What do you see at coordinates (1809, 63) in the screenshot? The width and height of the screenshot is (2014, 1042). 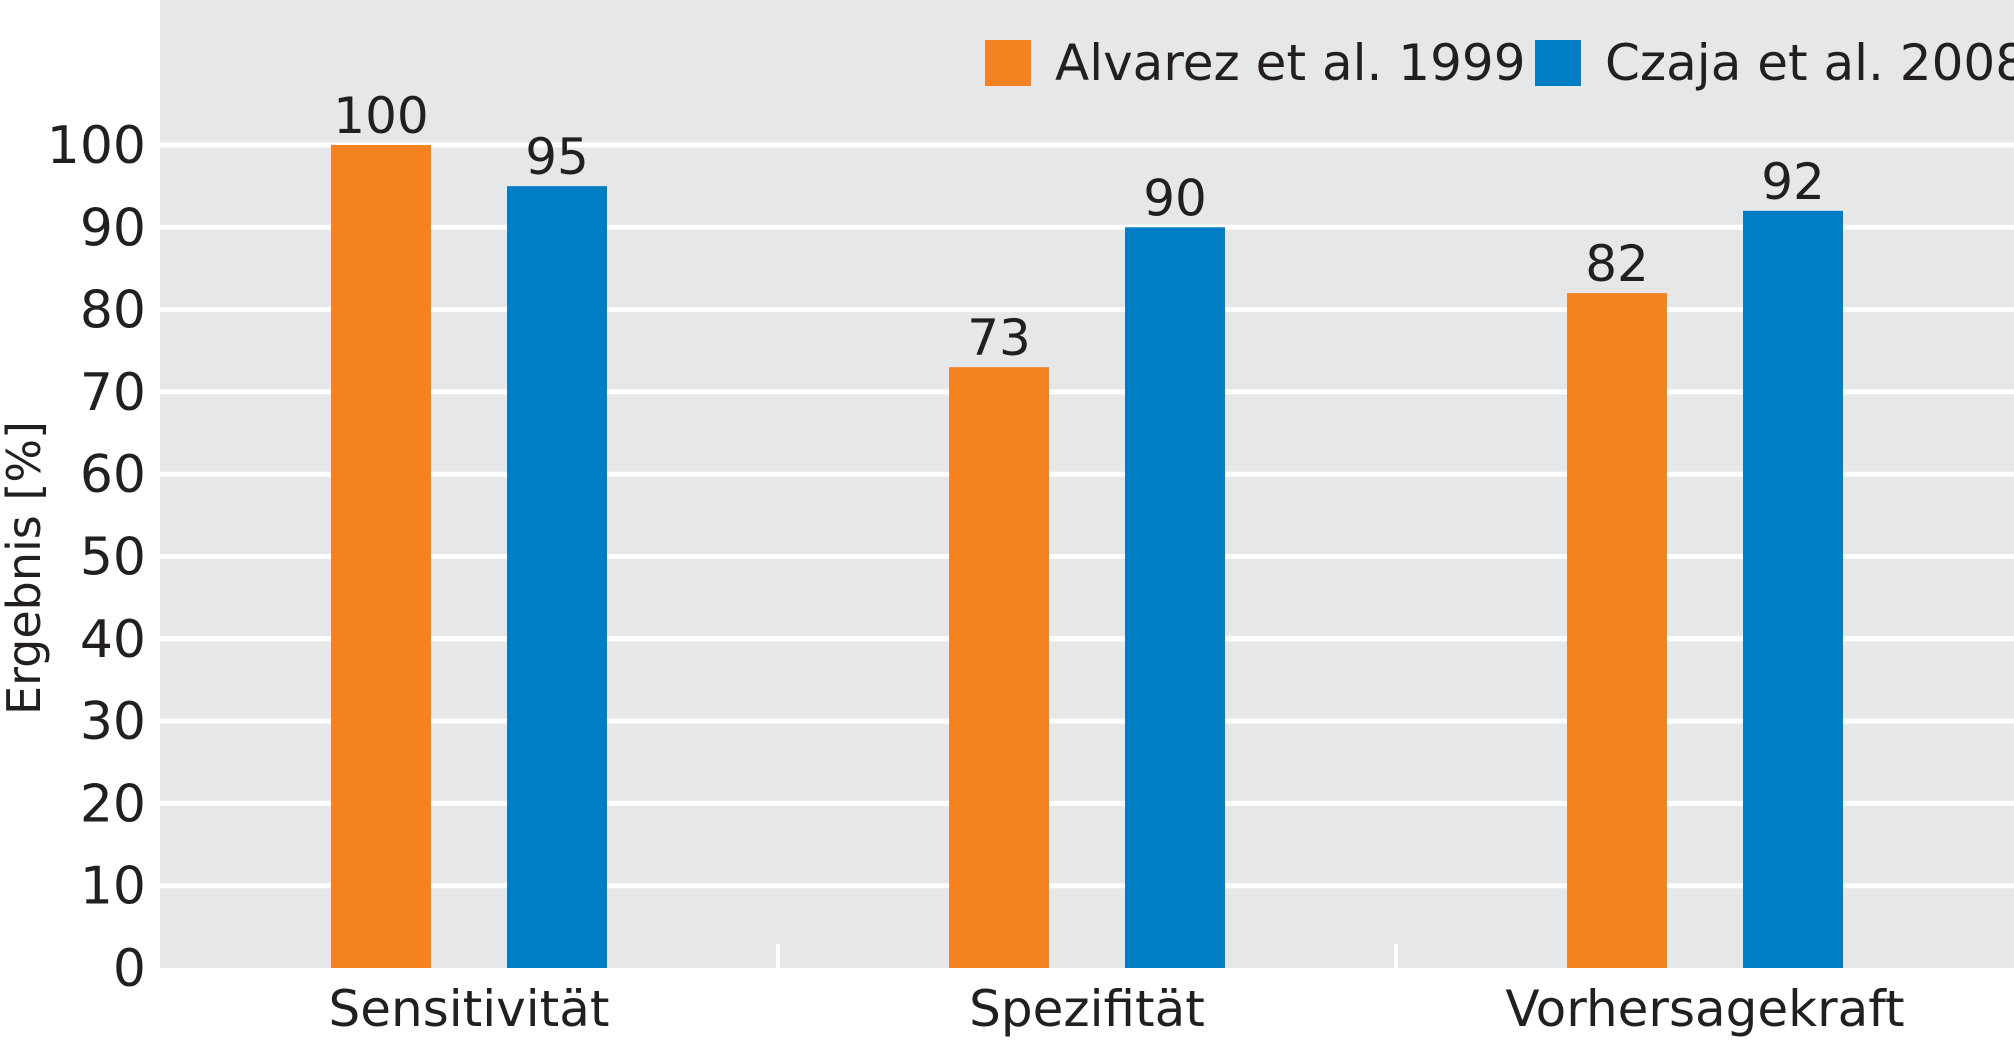 I see `legend-label: Czaja et al. 2008` at bounding box center [1809, 63].